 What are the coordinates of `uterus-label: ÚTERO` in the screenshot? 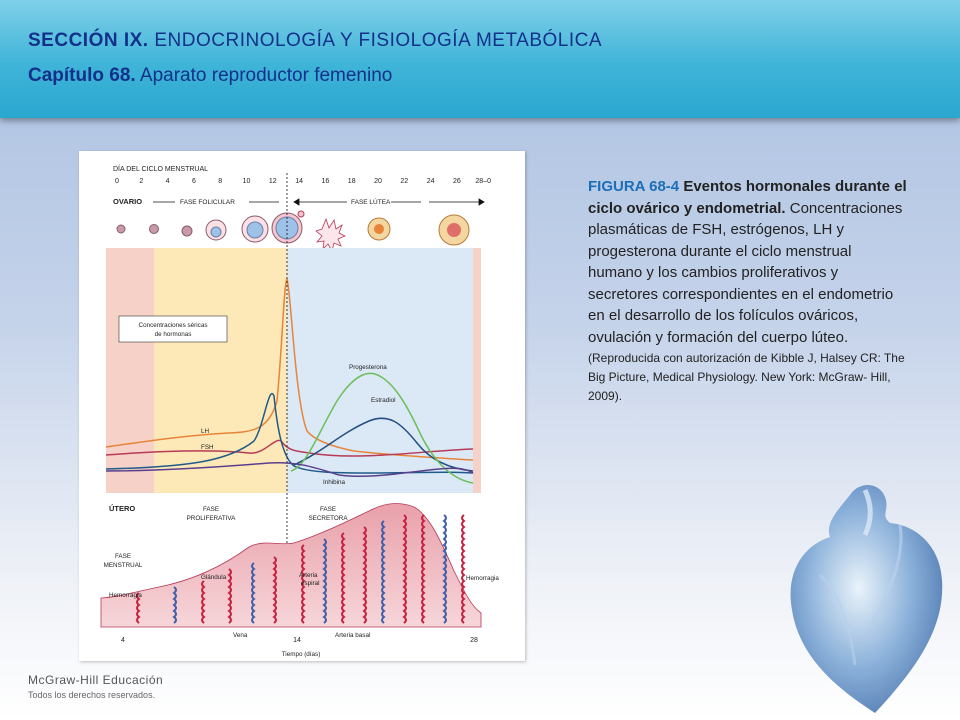 It's located at (122, 508).